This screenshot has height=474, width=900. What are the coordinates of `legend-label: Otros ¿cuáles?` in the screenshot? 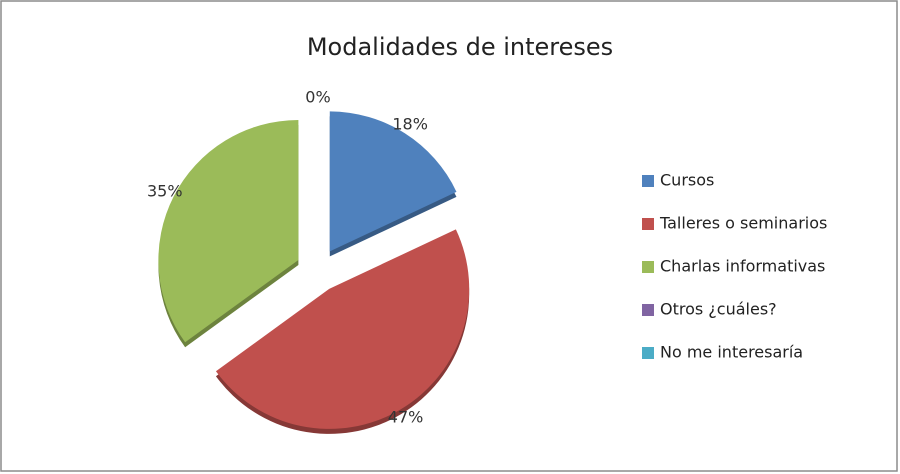 It's located at (718, 309).